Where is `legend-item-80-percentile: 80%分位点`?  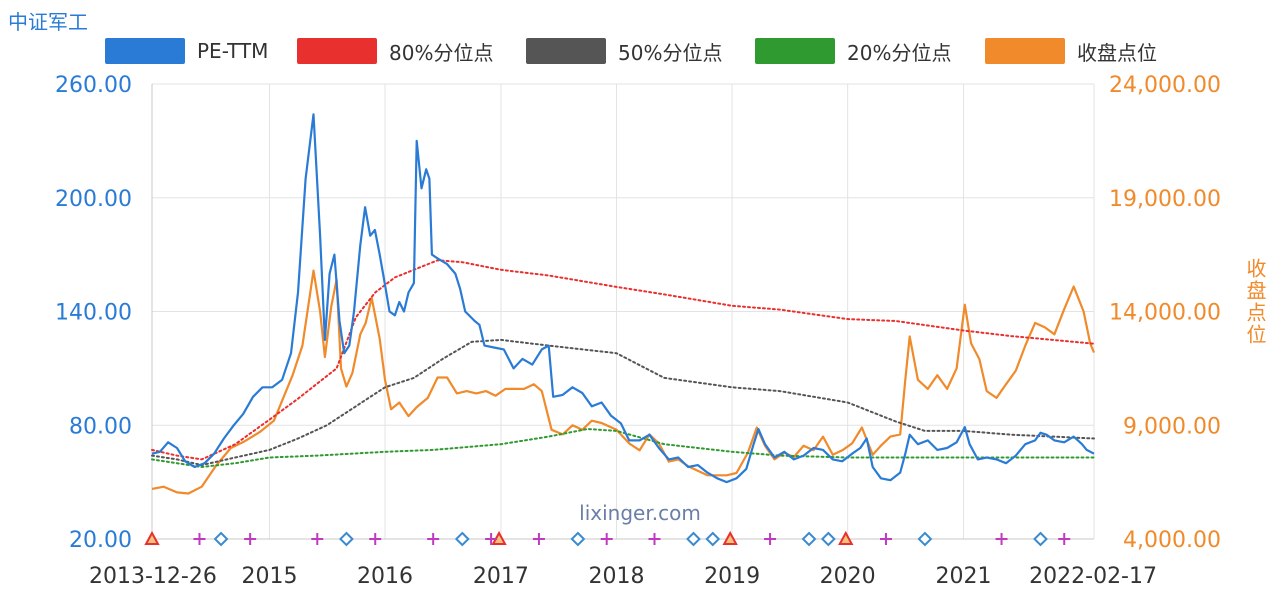
legend-item-80-percentile: 80%分位点 is located at coordinates (395, 51).